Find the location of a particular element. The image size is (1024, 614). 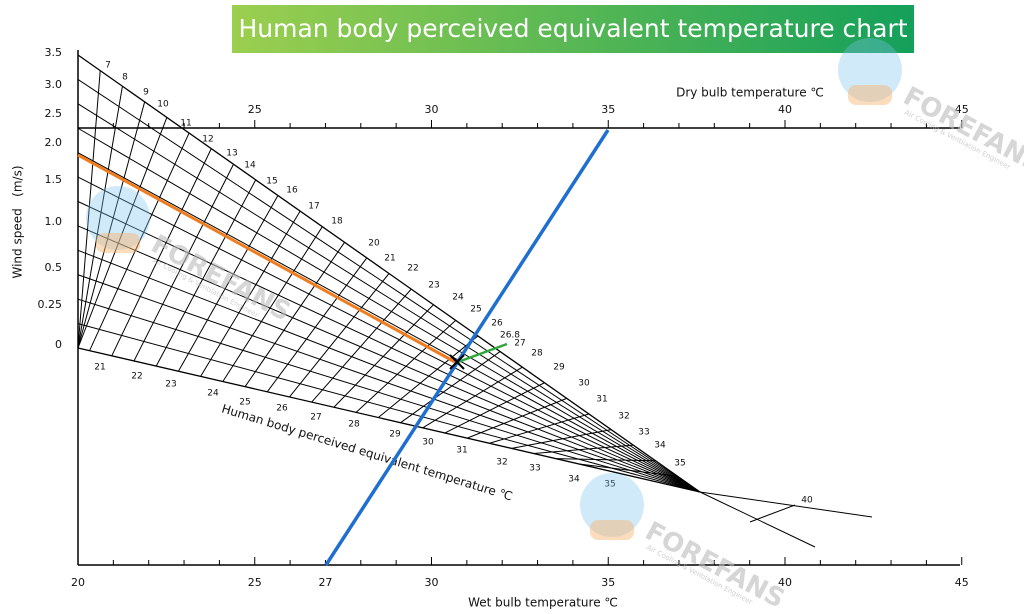

upper-scale-label: 31 is located at coordinates (601, 400).